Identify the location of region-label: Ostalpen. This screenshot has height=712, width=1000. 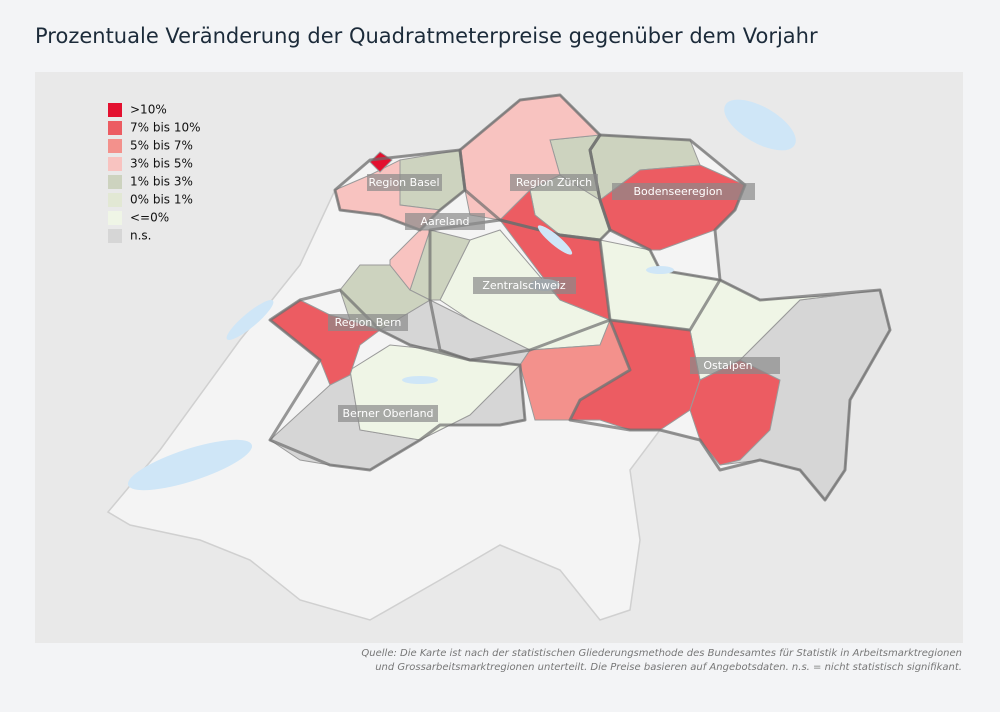
(735, 365).